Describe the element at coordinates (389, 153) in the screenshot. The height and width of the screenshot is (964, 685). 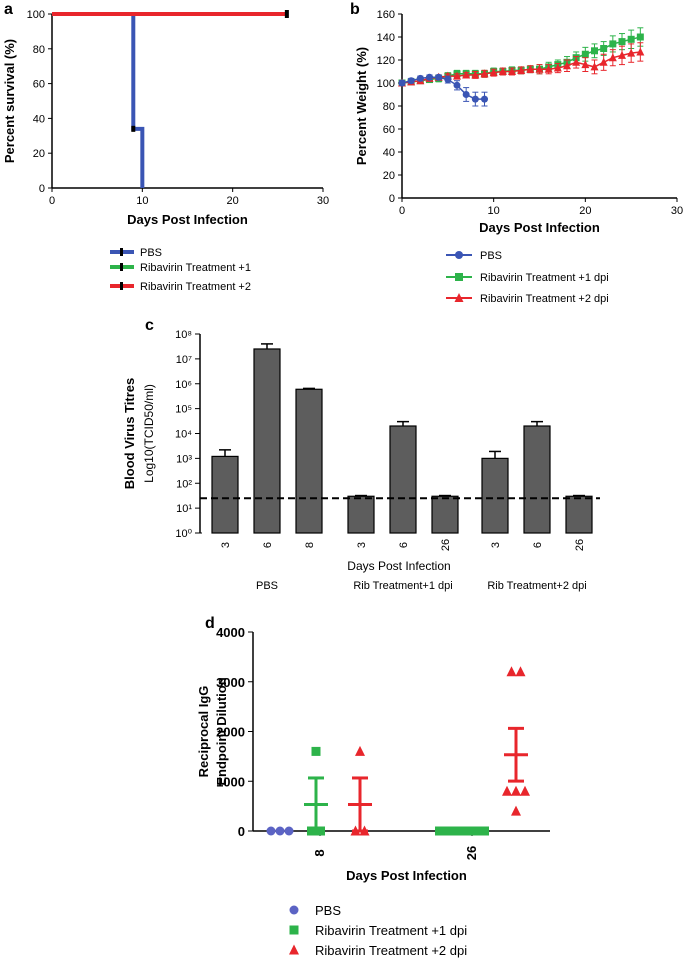
I see `panel-b-y-tick-label: 40` at that location.